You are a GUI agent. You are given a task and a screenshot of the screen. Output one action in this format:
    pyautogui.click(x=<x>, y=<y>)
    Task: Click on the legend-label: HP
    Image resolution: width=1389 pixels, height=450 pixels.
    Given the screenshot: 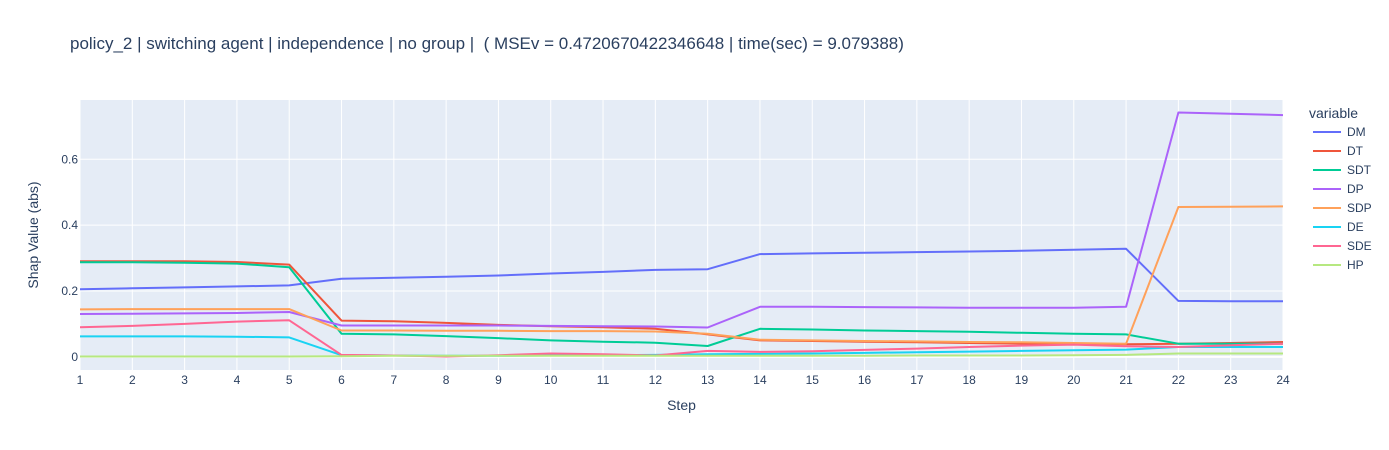 What is the action you would take?
    pyautogui.click(x=1355, y=265)
    